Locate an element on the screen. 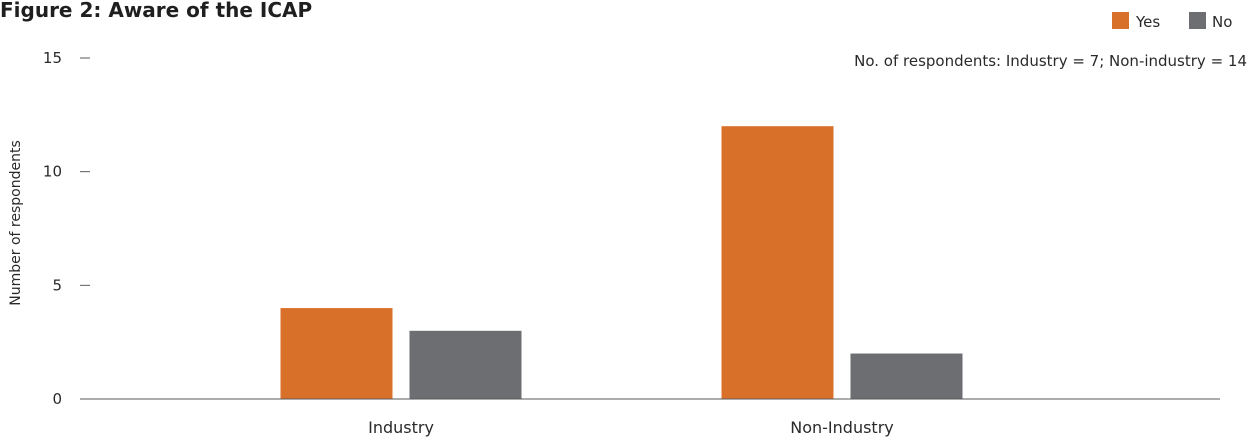 Image resolution: width=1253 pixels, height=441 pixels. y-tick-label: 10 is located at coordinates (52, 172).